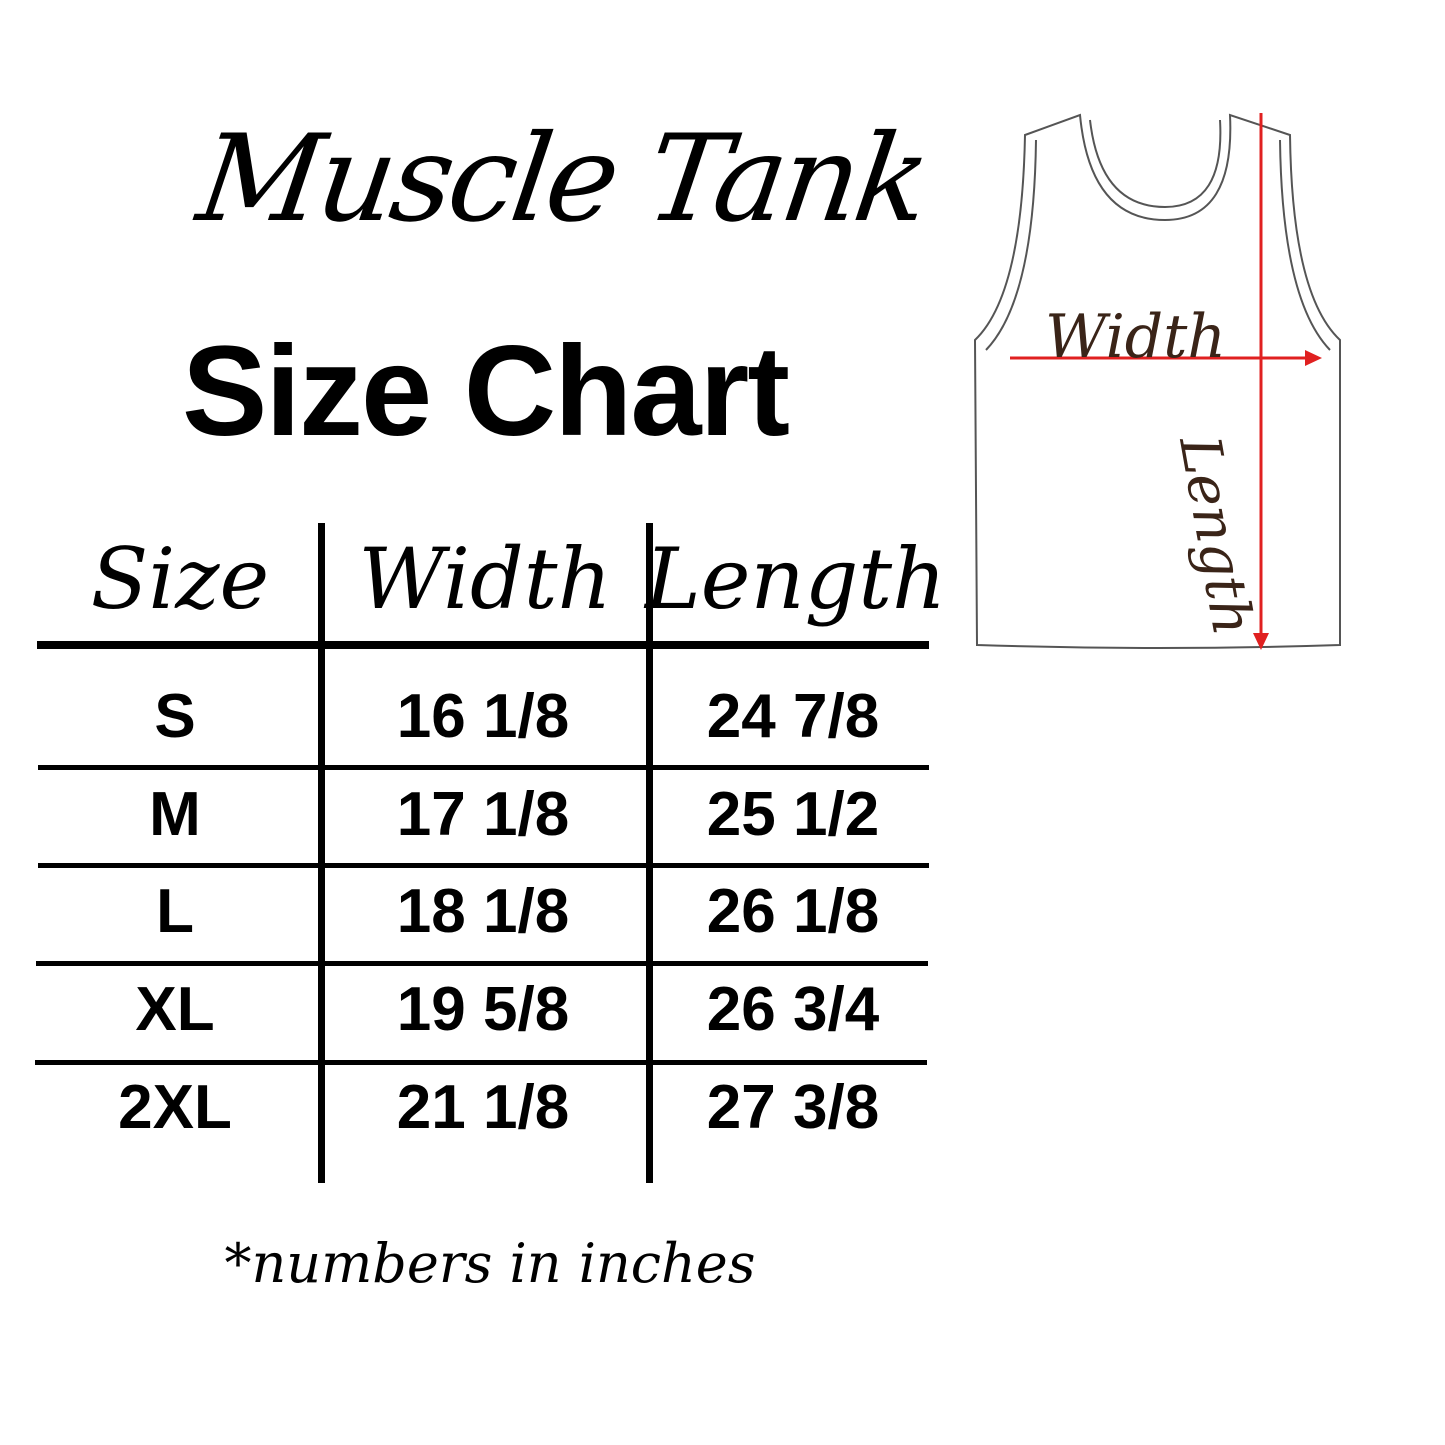 The height and width of the screenshot is (1445, 1445). I want to click on cell-width: 16 1/8, so click(483, 716).